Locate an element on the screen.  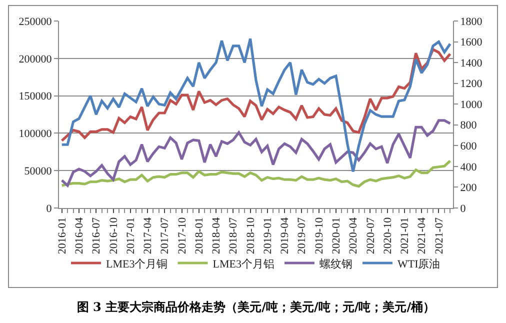
y-tick-label: 150000 is located at coordinates (35, 96).